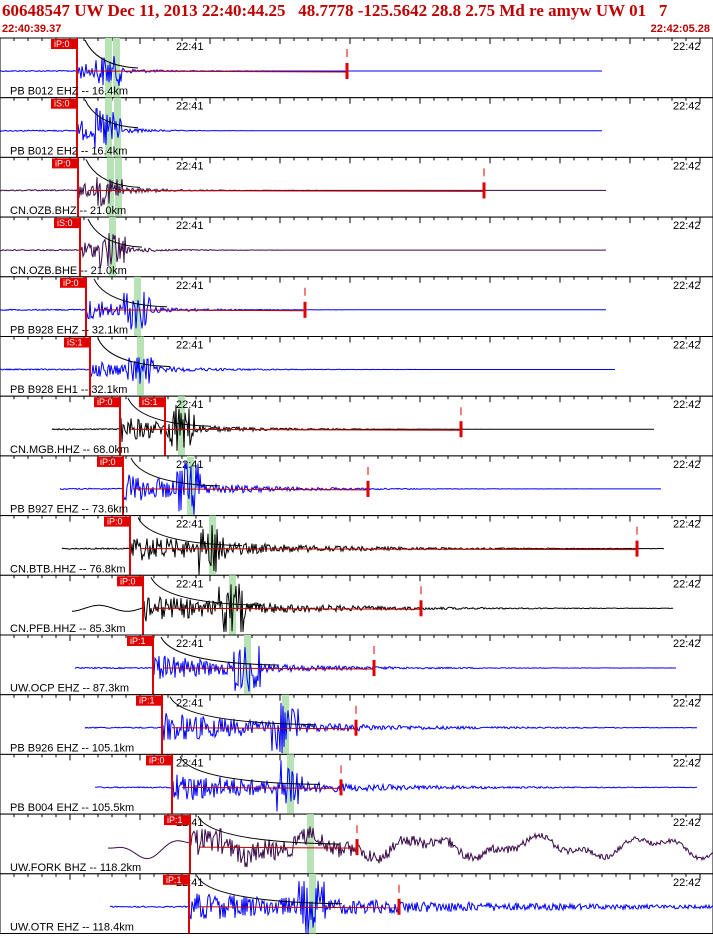  I want to click on trace-panel: 22:41 22:42 iS:1 PB B928 EH1 -- 32.1km, so click(356, 366).